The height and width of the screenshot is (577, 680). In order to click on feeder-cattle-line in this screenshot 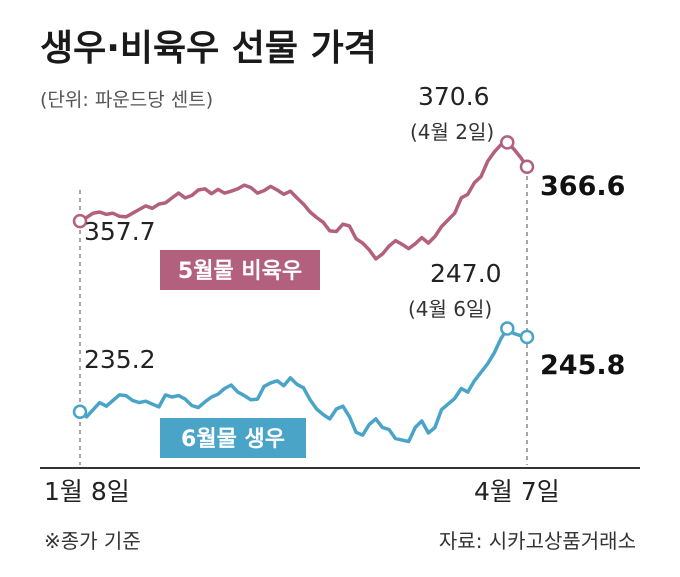, I will do `click(304, 200)`.